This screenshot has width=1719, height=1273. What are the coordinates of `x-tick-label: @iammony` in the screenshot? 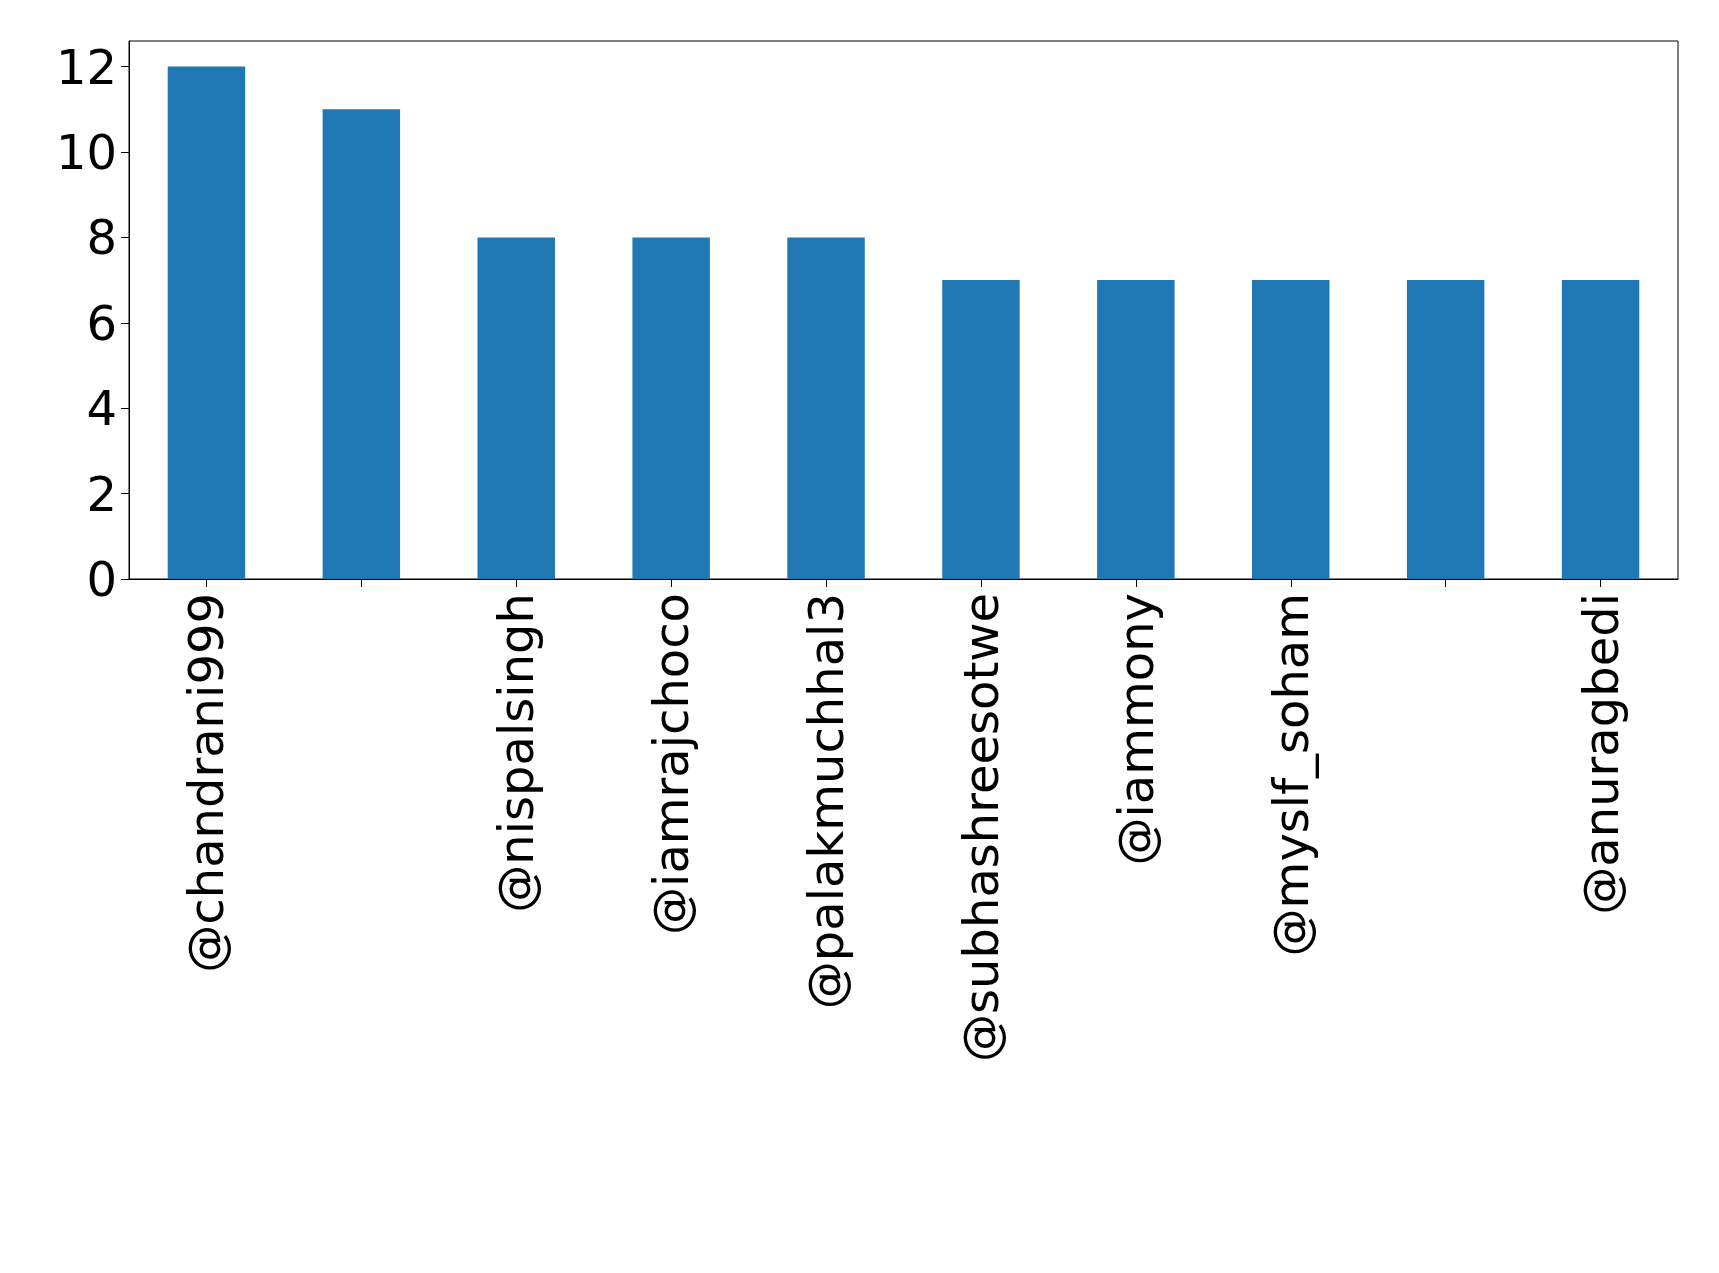 It's located at (1135, 729).